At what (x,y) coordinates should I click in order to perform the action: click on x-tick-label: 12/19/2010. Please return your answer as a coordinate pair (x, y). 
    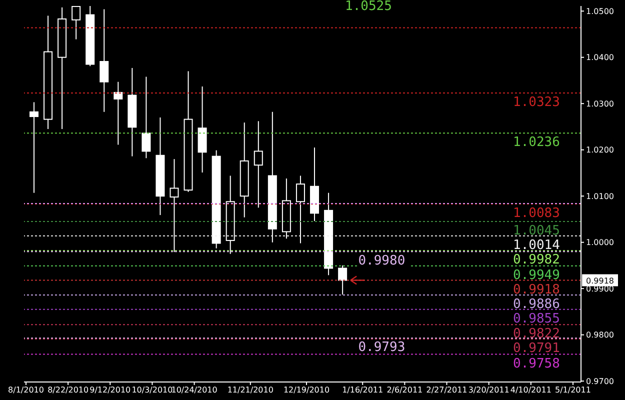
    Looking at the image, I should click on (306, 390).